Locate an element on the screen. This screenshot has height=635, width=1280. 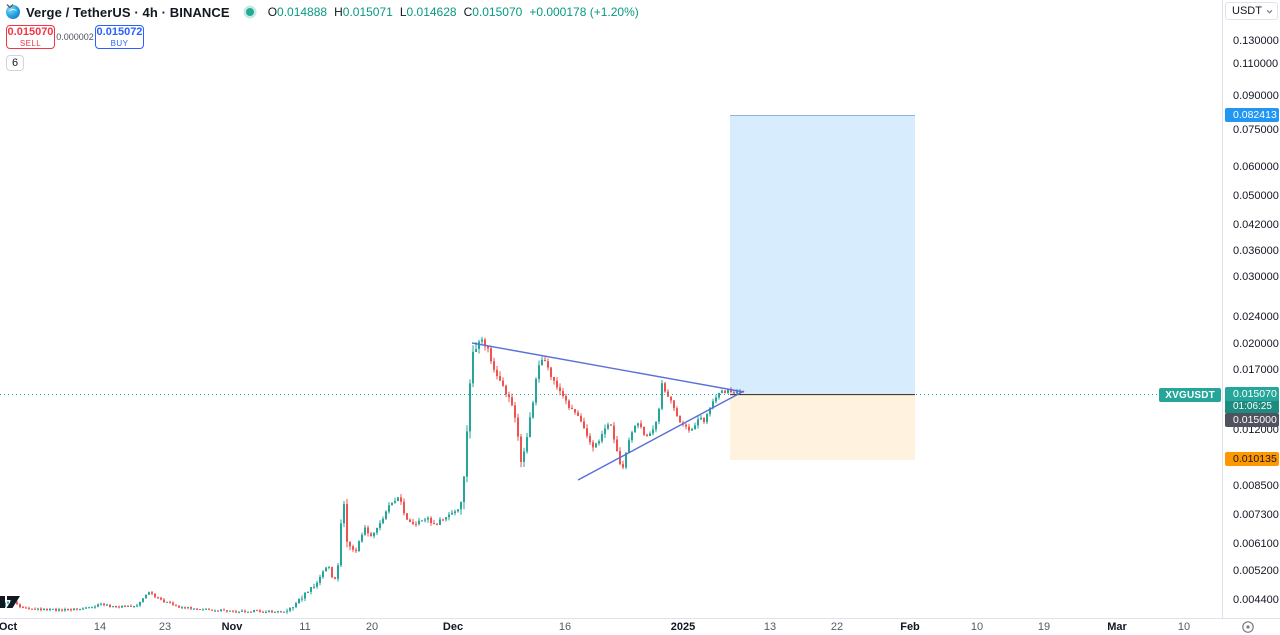
entry-price-label: 0.015000 is located at coordinates (1252, 420).